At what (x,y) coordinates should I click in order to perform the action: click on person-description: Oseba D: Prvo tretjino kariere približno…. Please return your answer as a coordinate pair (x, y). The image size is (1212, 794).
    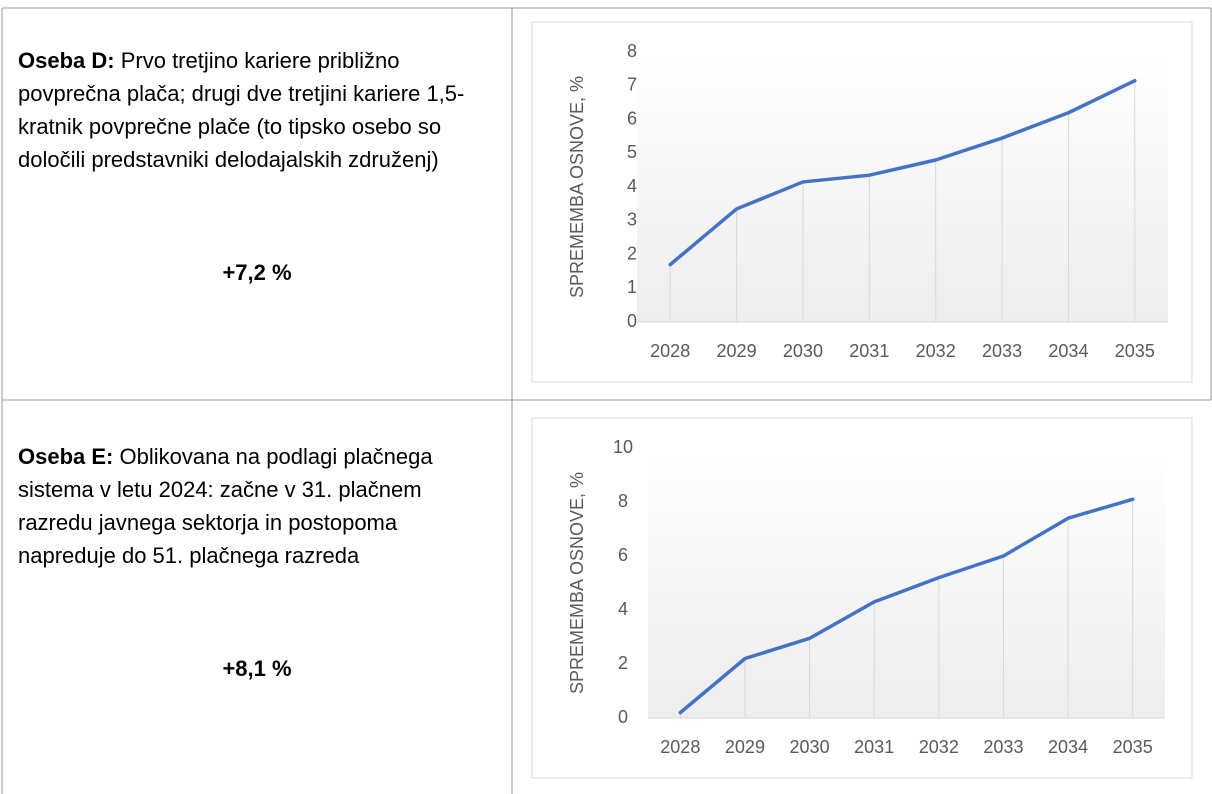
    Looking at the image, I should click on (257, 110).